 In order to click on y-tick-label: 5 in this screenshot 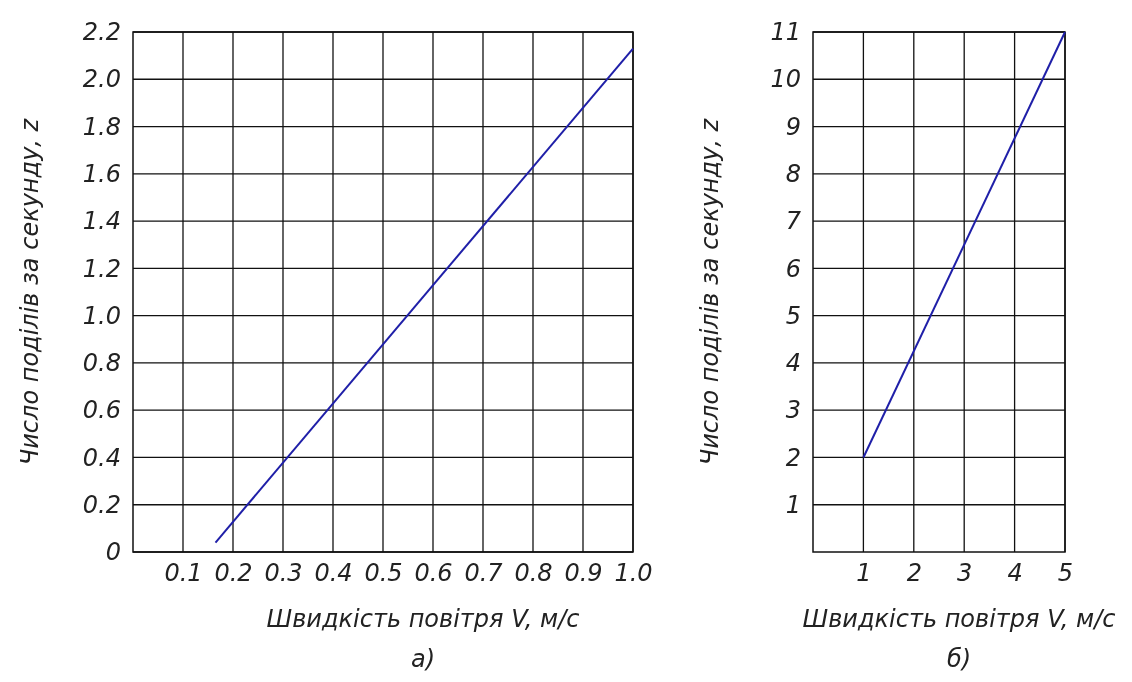, I will do `click(793, 315)`.